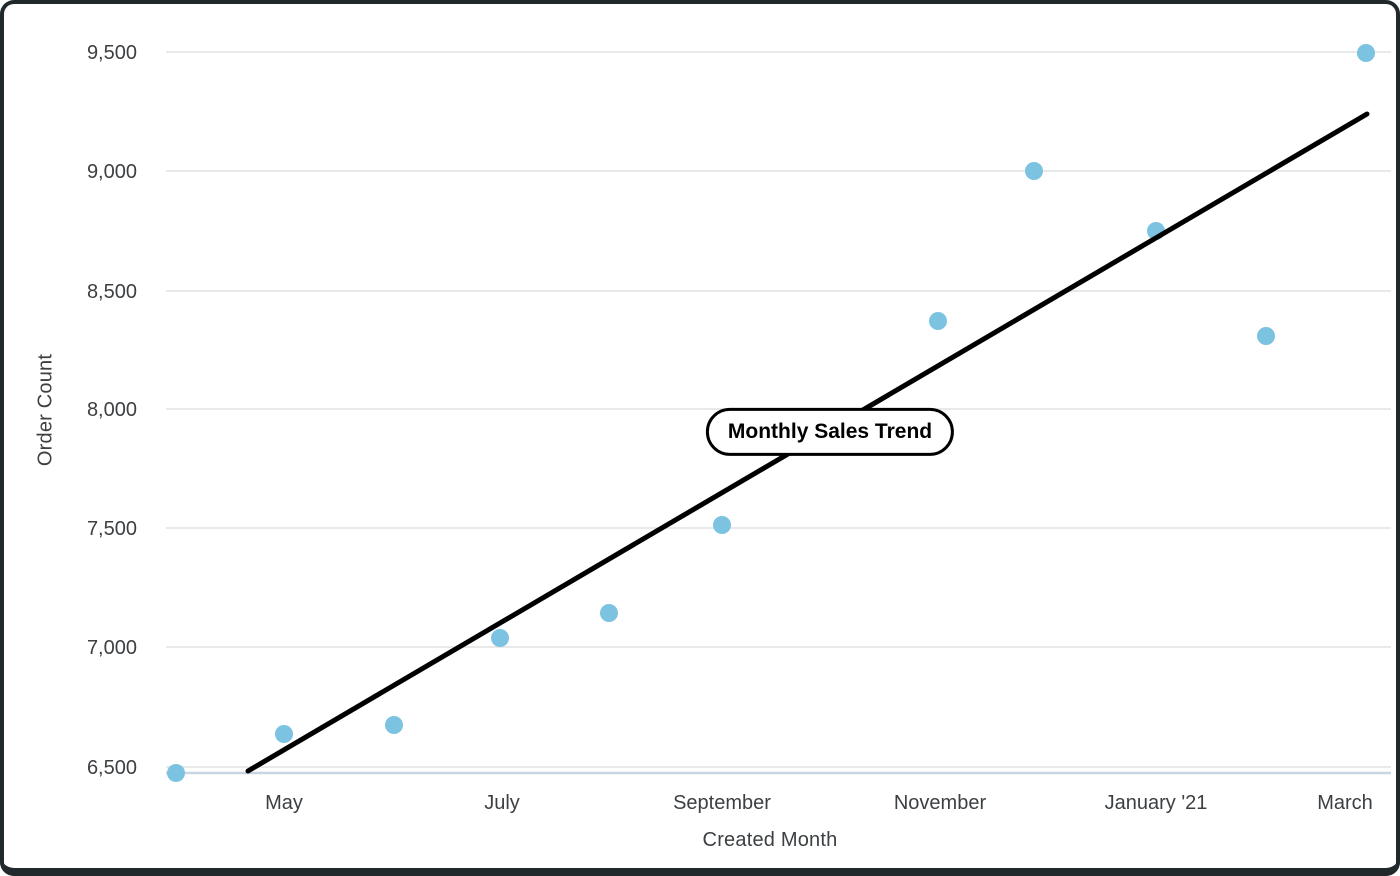 This screenshot has width=1400, height=876. I want to click on x-tick-label: May, so click(284, 803).